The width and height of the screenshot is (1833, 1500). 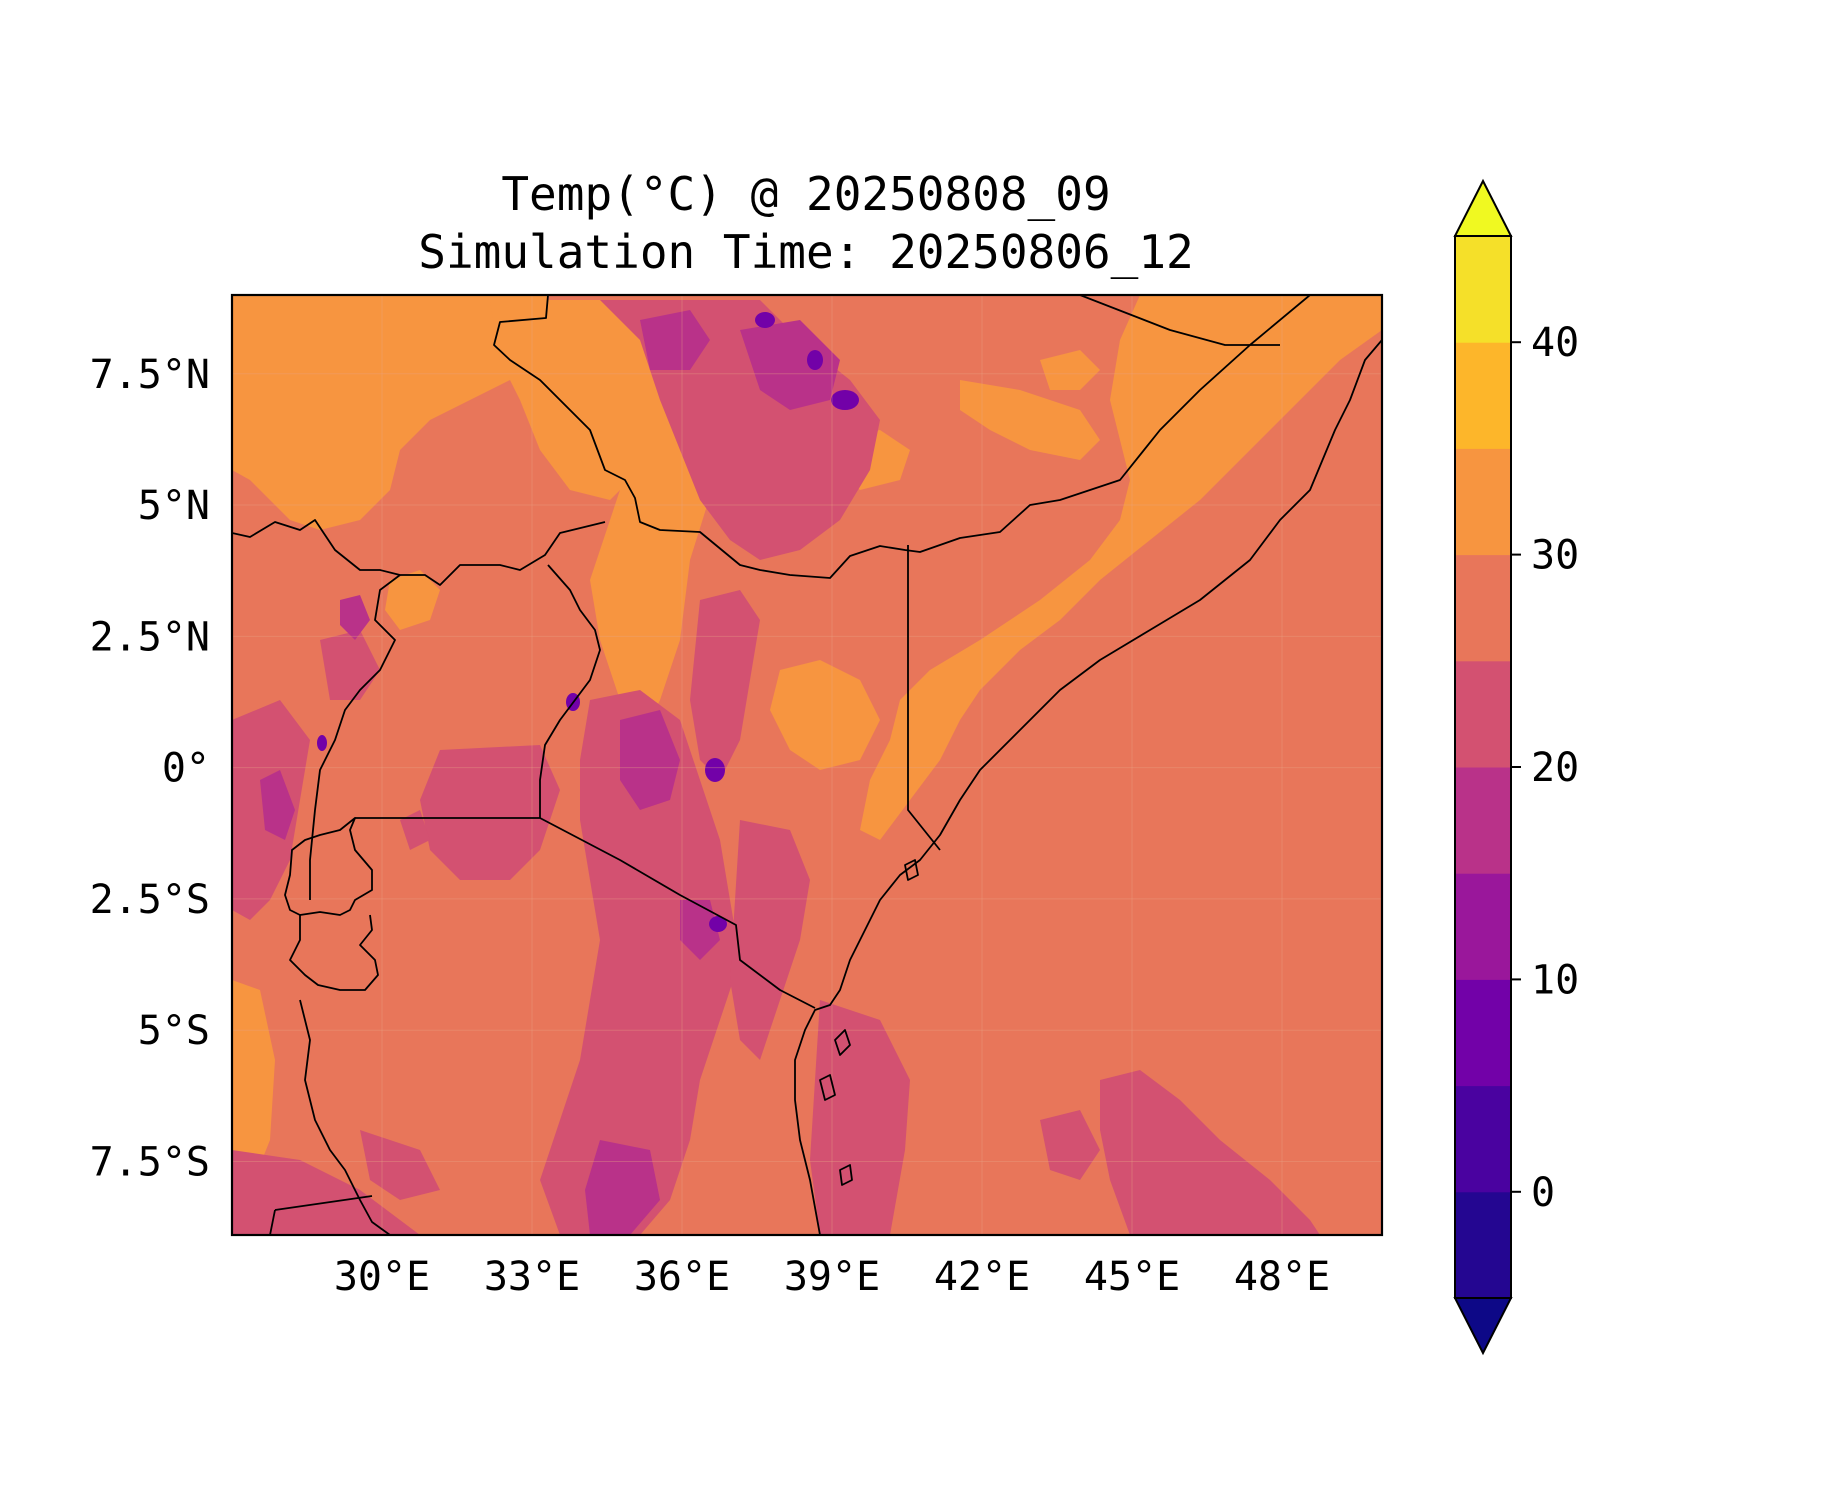 I want to click on y-tick-label: 2.5°S, so click(x=150, y=900).